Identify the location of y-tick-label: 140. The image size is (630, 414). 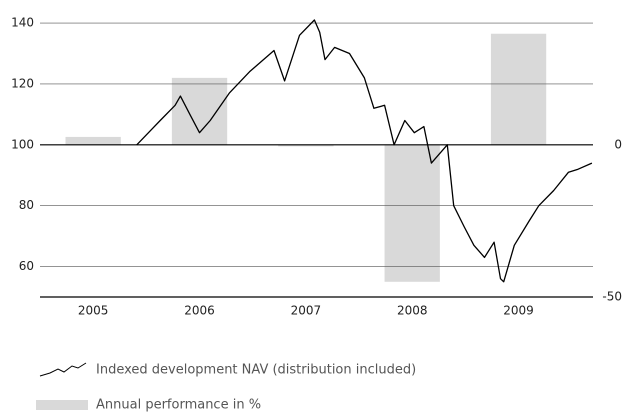
(22, 23).